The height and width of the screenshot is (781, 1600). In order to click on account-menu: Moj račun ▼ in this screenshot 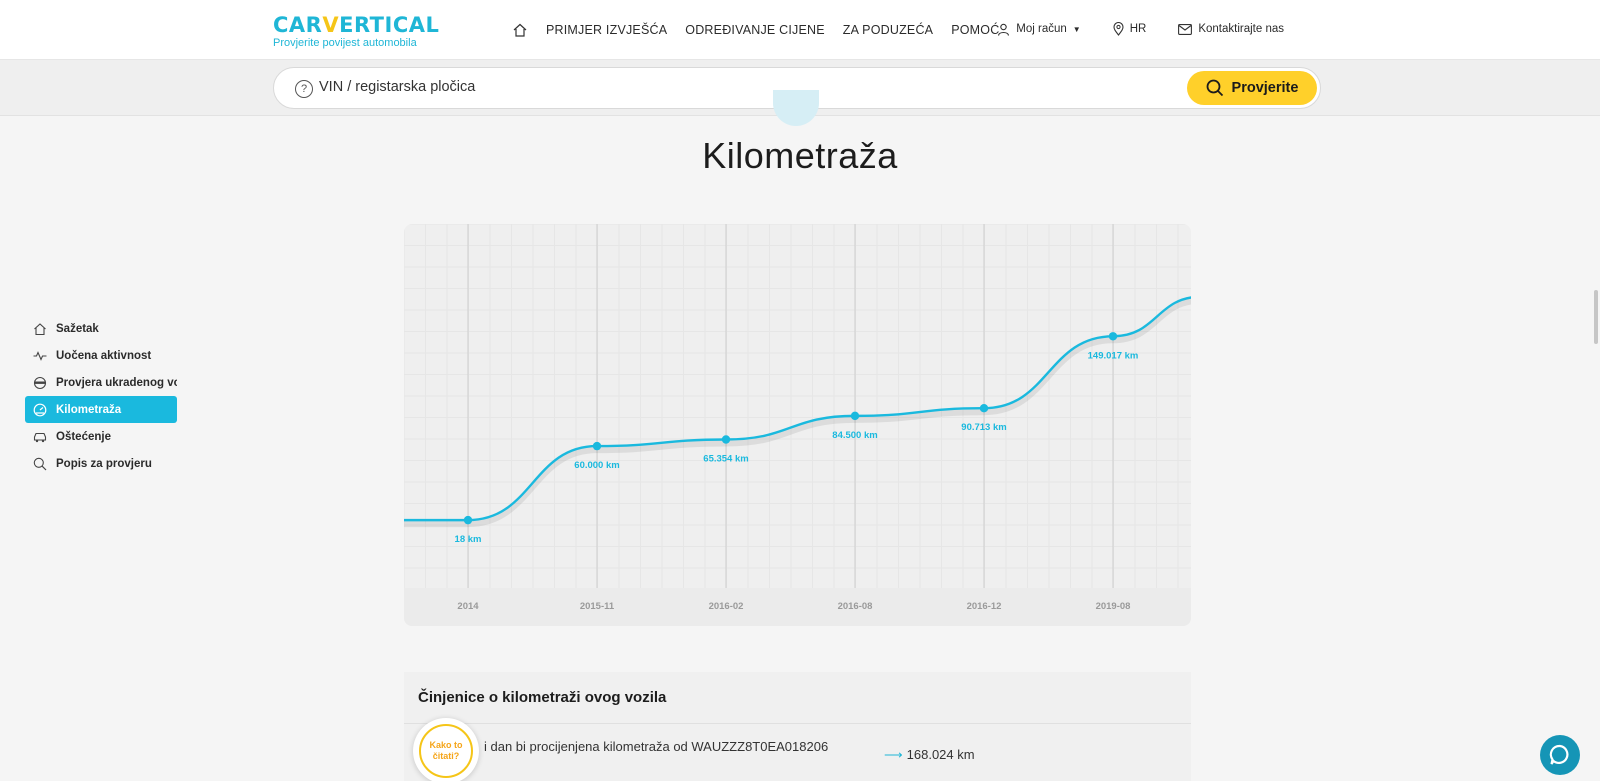, I will do `click(1039, 29)`.